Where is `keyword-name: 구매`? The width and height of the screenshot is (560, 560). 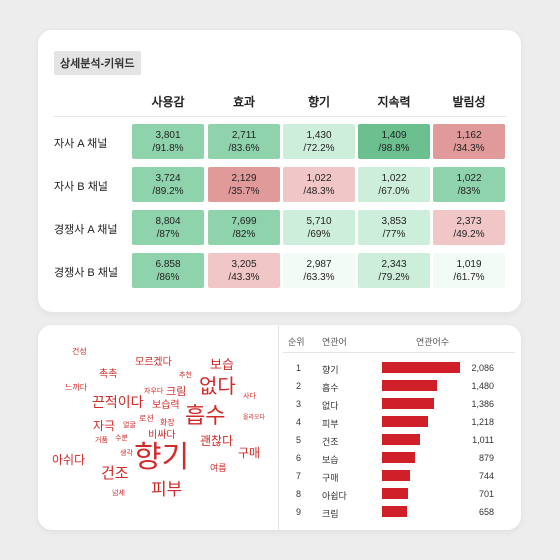
keyword-name: 구매 is located at coordinates (330, 478).